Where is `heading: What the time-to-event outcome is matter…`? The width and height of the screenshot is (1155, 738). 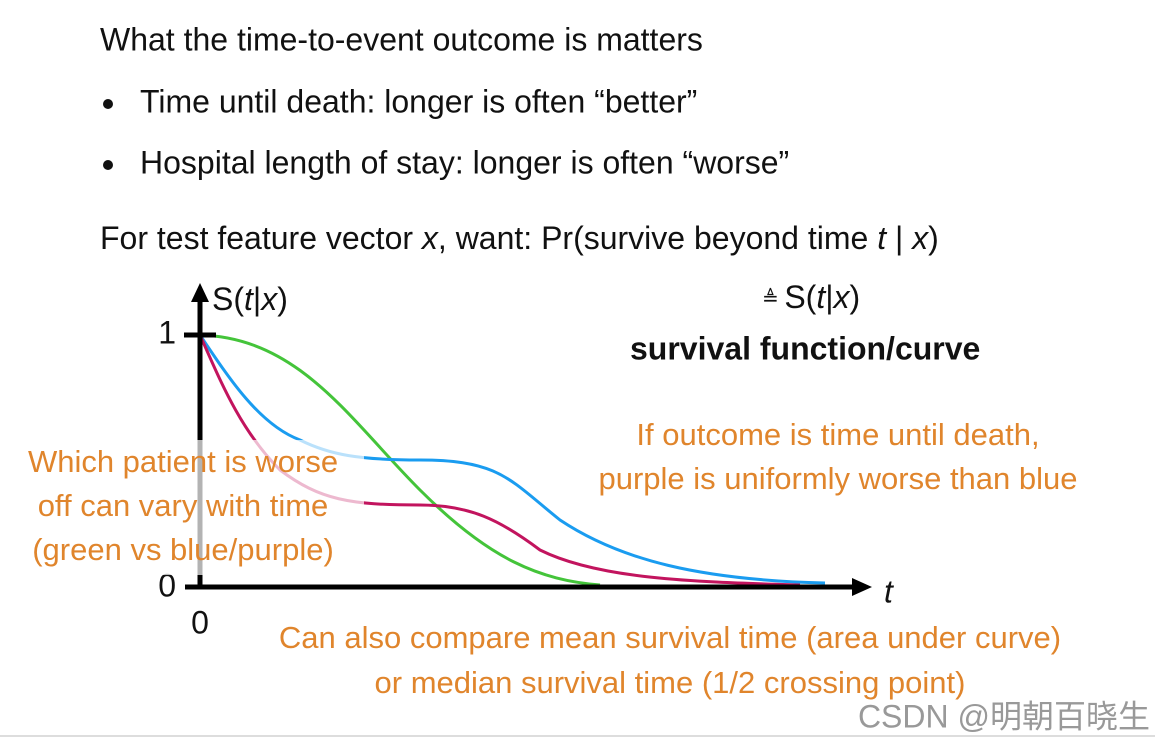 heading: What the time-to-event outcome is matter… is located at coordinates (401, 39).